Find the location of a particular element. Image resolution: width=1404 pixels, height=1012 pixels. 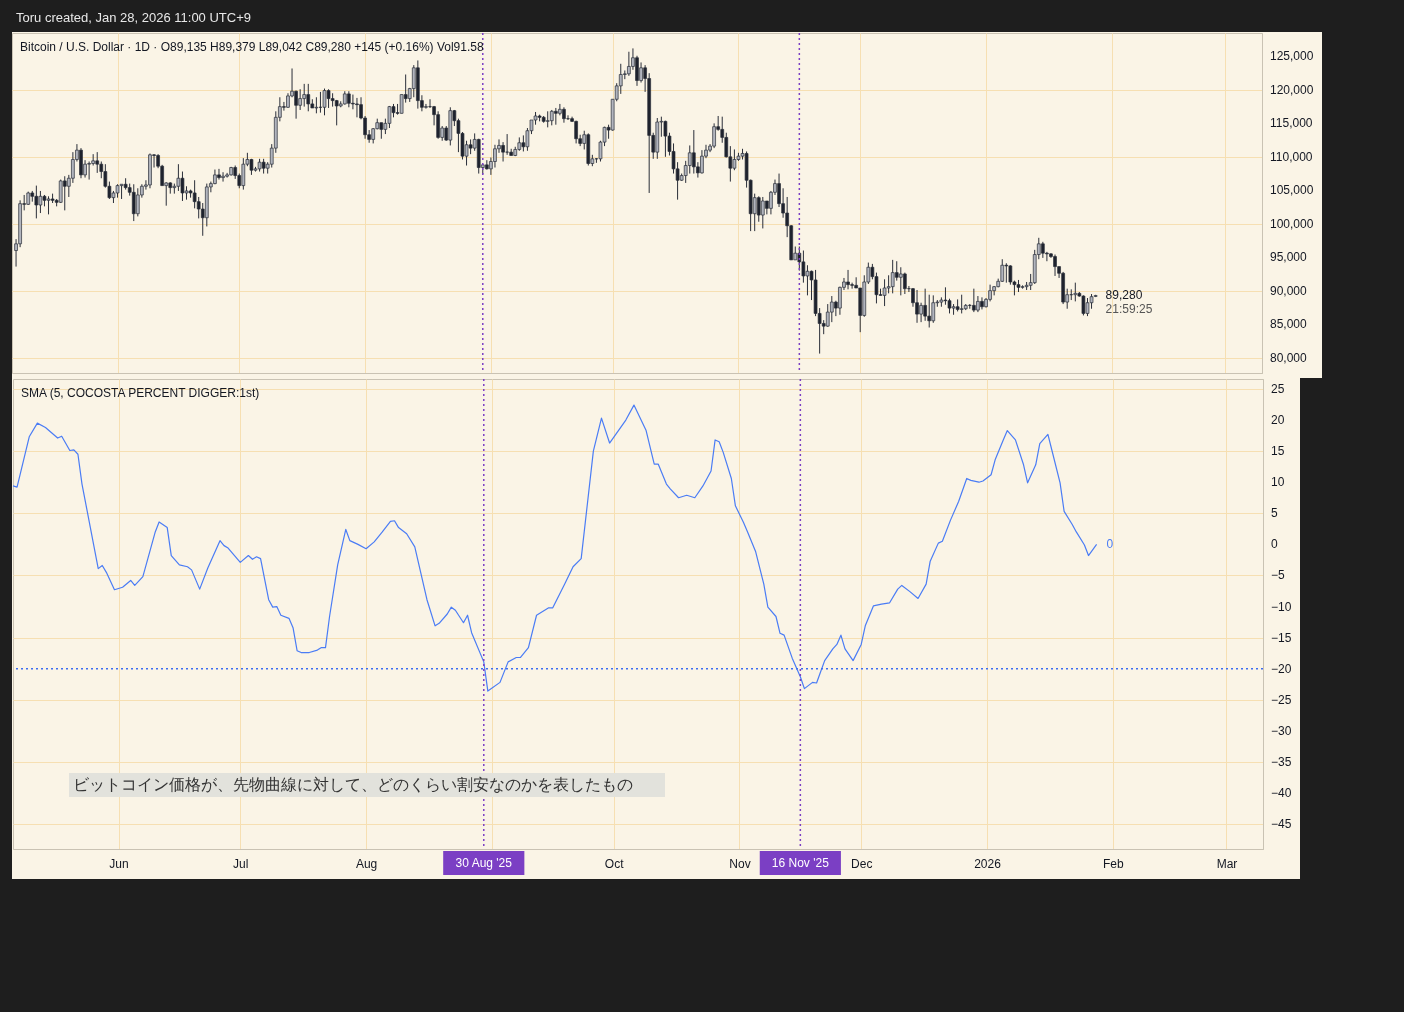

y-tick-label: 20 is located at coordinates (1278, 420).